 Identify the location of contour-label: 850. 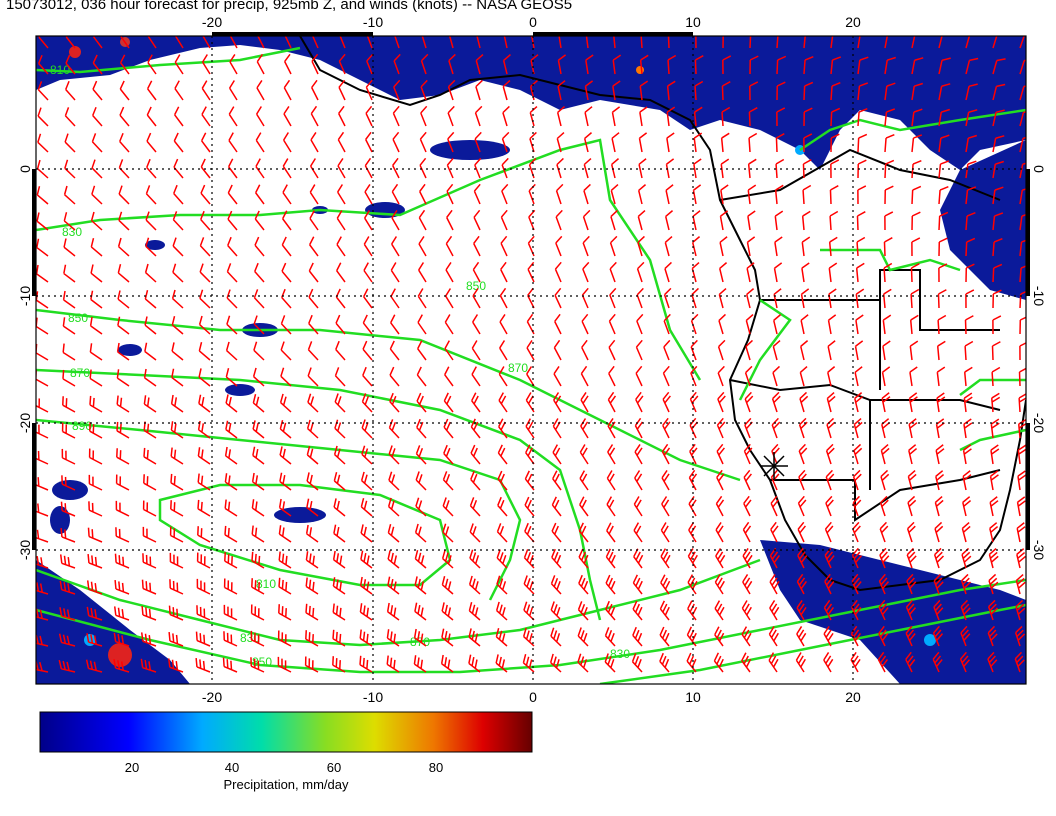
(78, 318).